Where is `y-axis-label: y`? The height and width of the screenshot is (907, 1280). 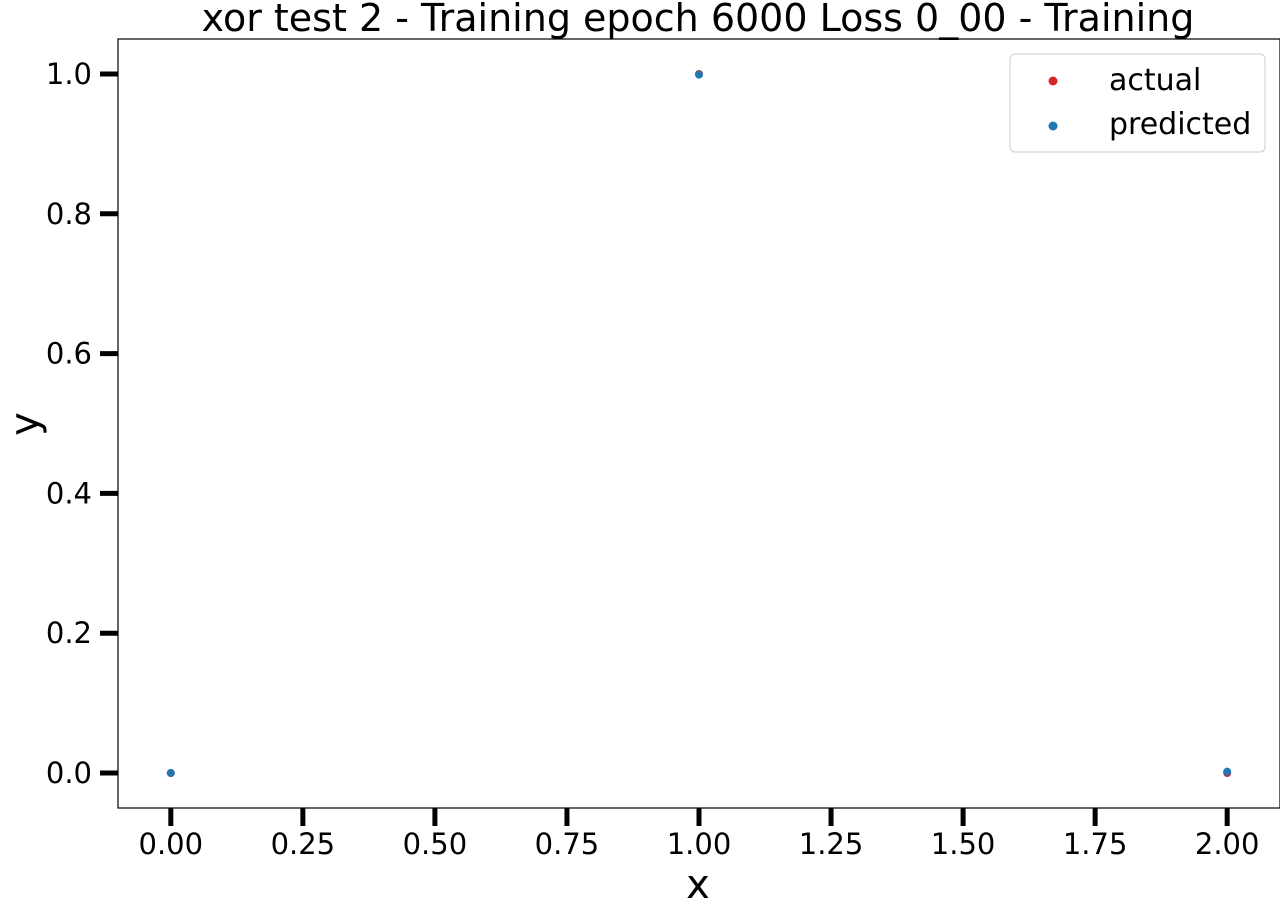
y-axis-label: y is located at coordinates (25, 424).